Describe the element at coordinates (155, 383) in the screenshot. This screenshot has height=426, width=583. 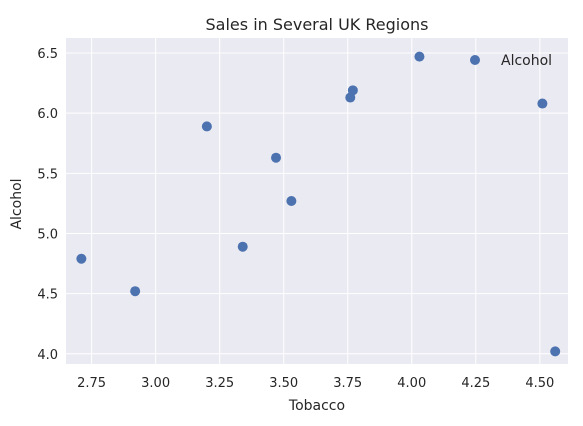
I see `x-tick-label: 3.00` at that location.